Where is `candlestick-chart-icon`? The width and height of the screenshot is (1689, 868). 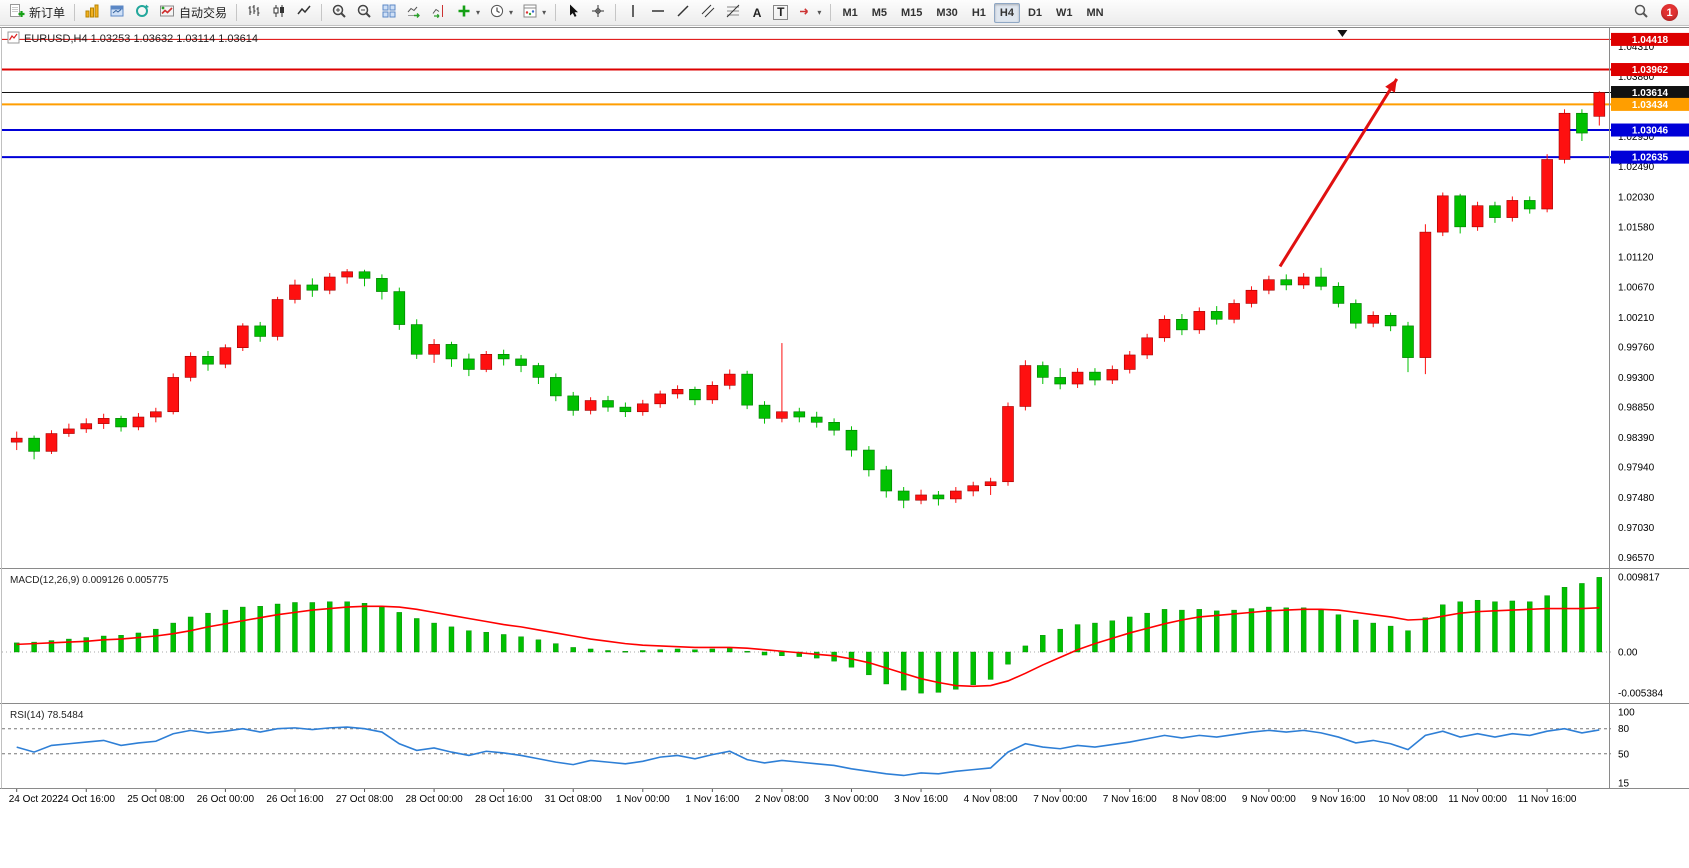
candlestick-chart-icon is located at coordinates (279, 12).